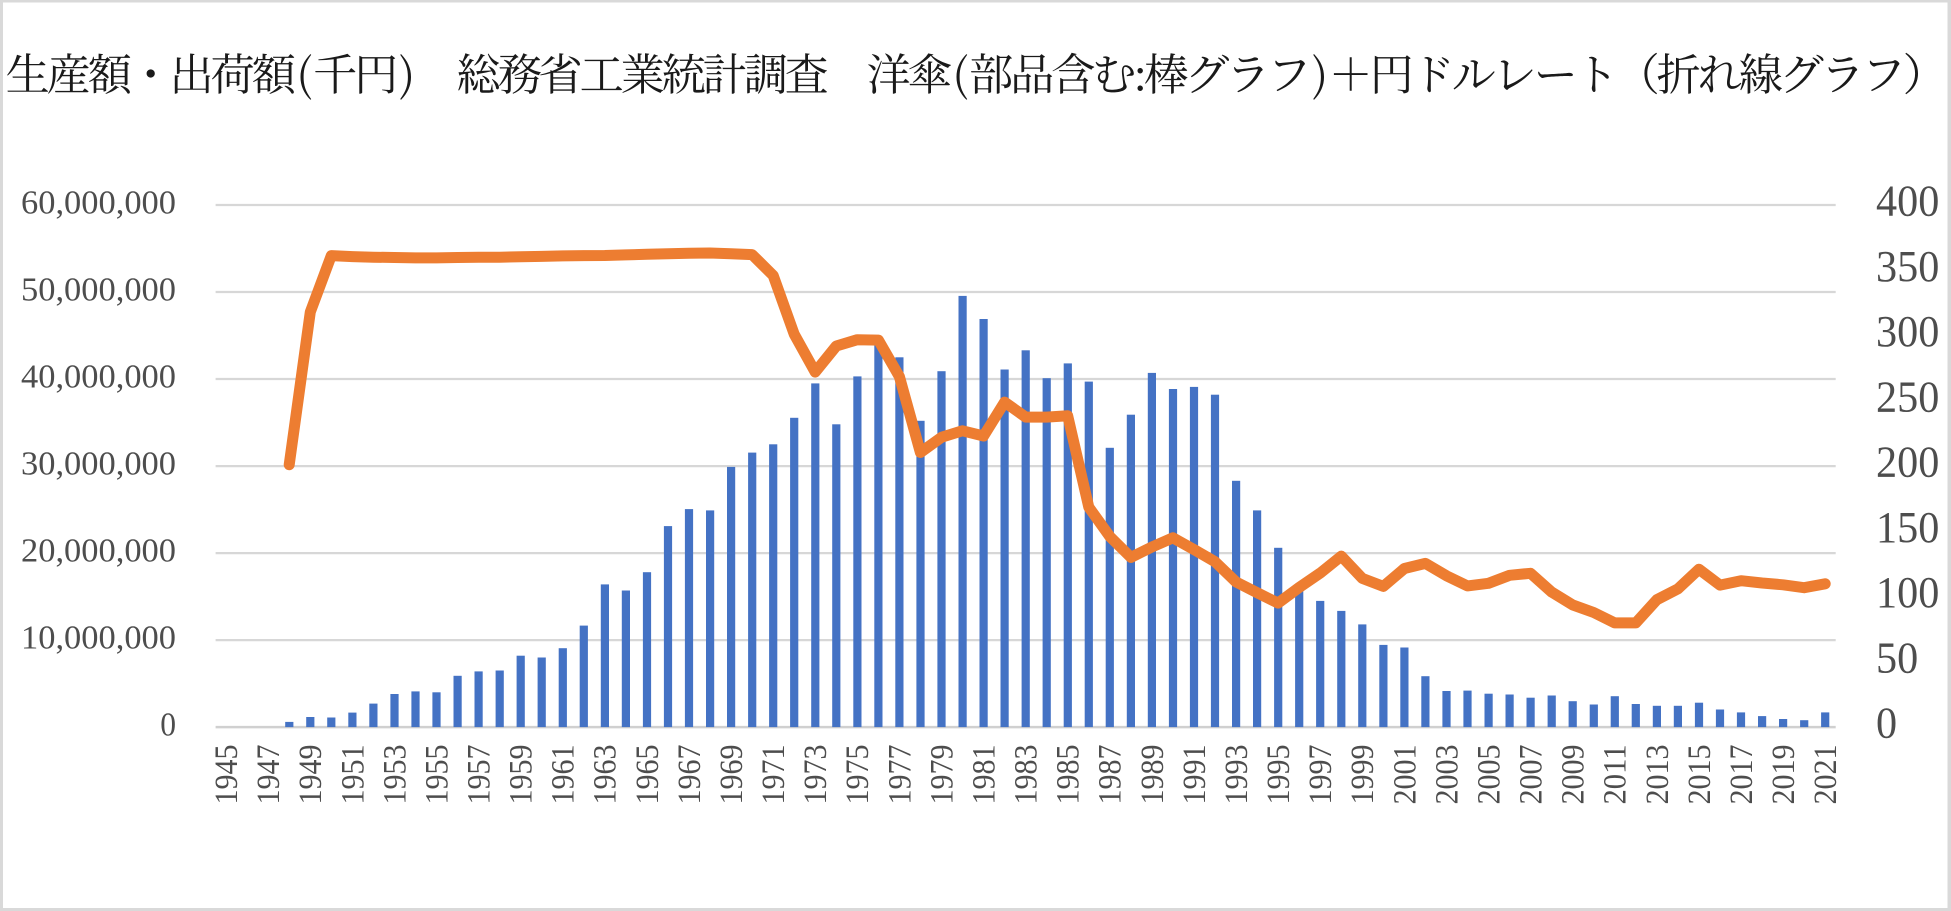  I want to click on svg-text: 2001, so click(1405, 775).